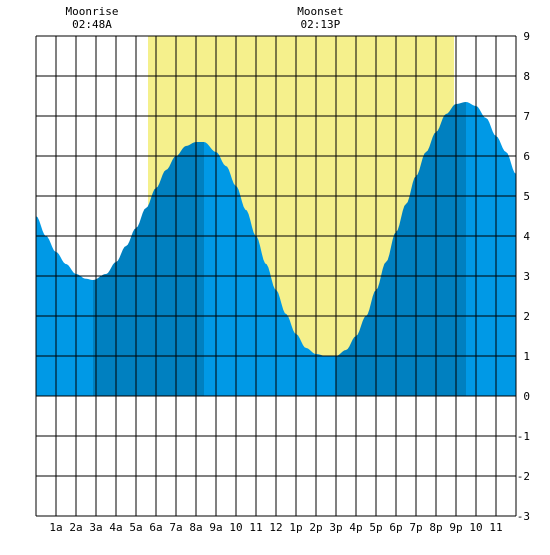 This screenshot has width=550, height=555. What do you see at coordinates (526, 36) in the screenshot?
I see `y-tick-label: 9` at bounding box center [526, 36].